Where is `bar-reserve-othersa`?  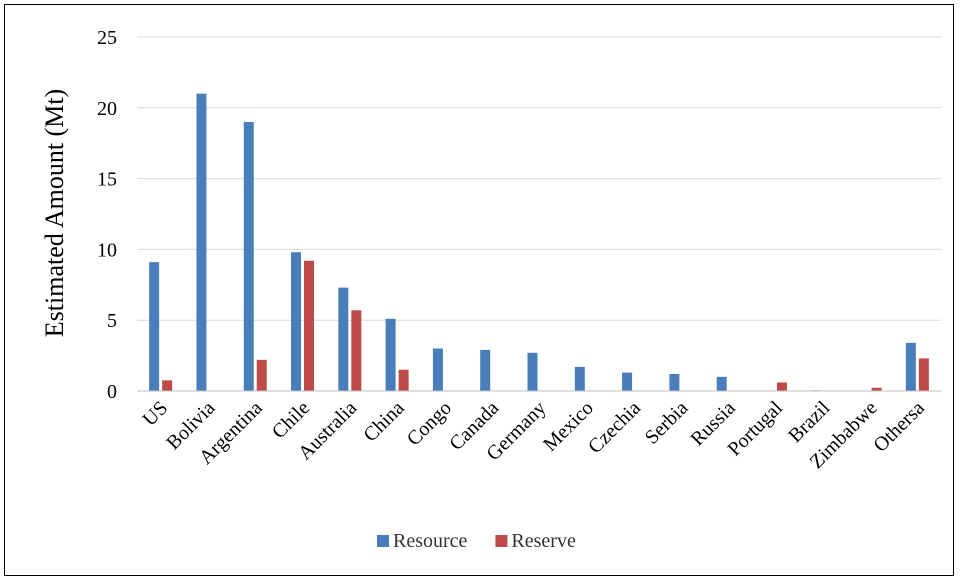
bar-reserve-othersa is located at coordinates (924, 374).